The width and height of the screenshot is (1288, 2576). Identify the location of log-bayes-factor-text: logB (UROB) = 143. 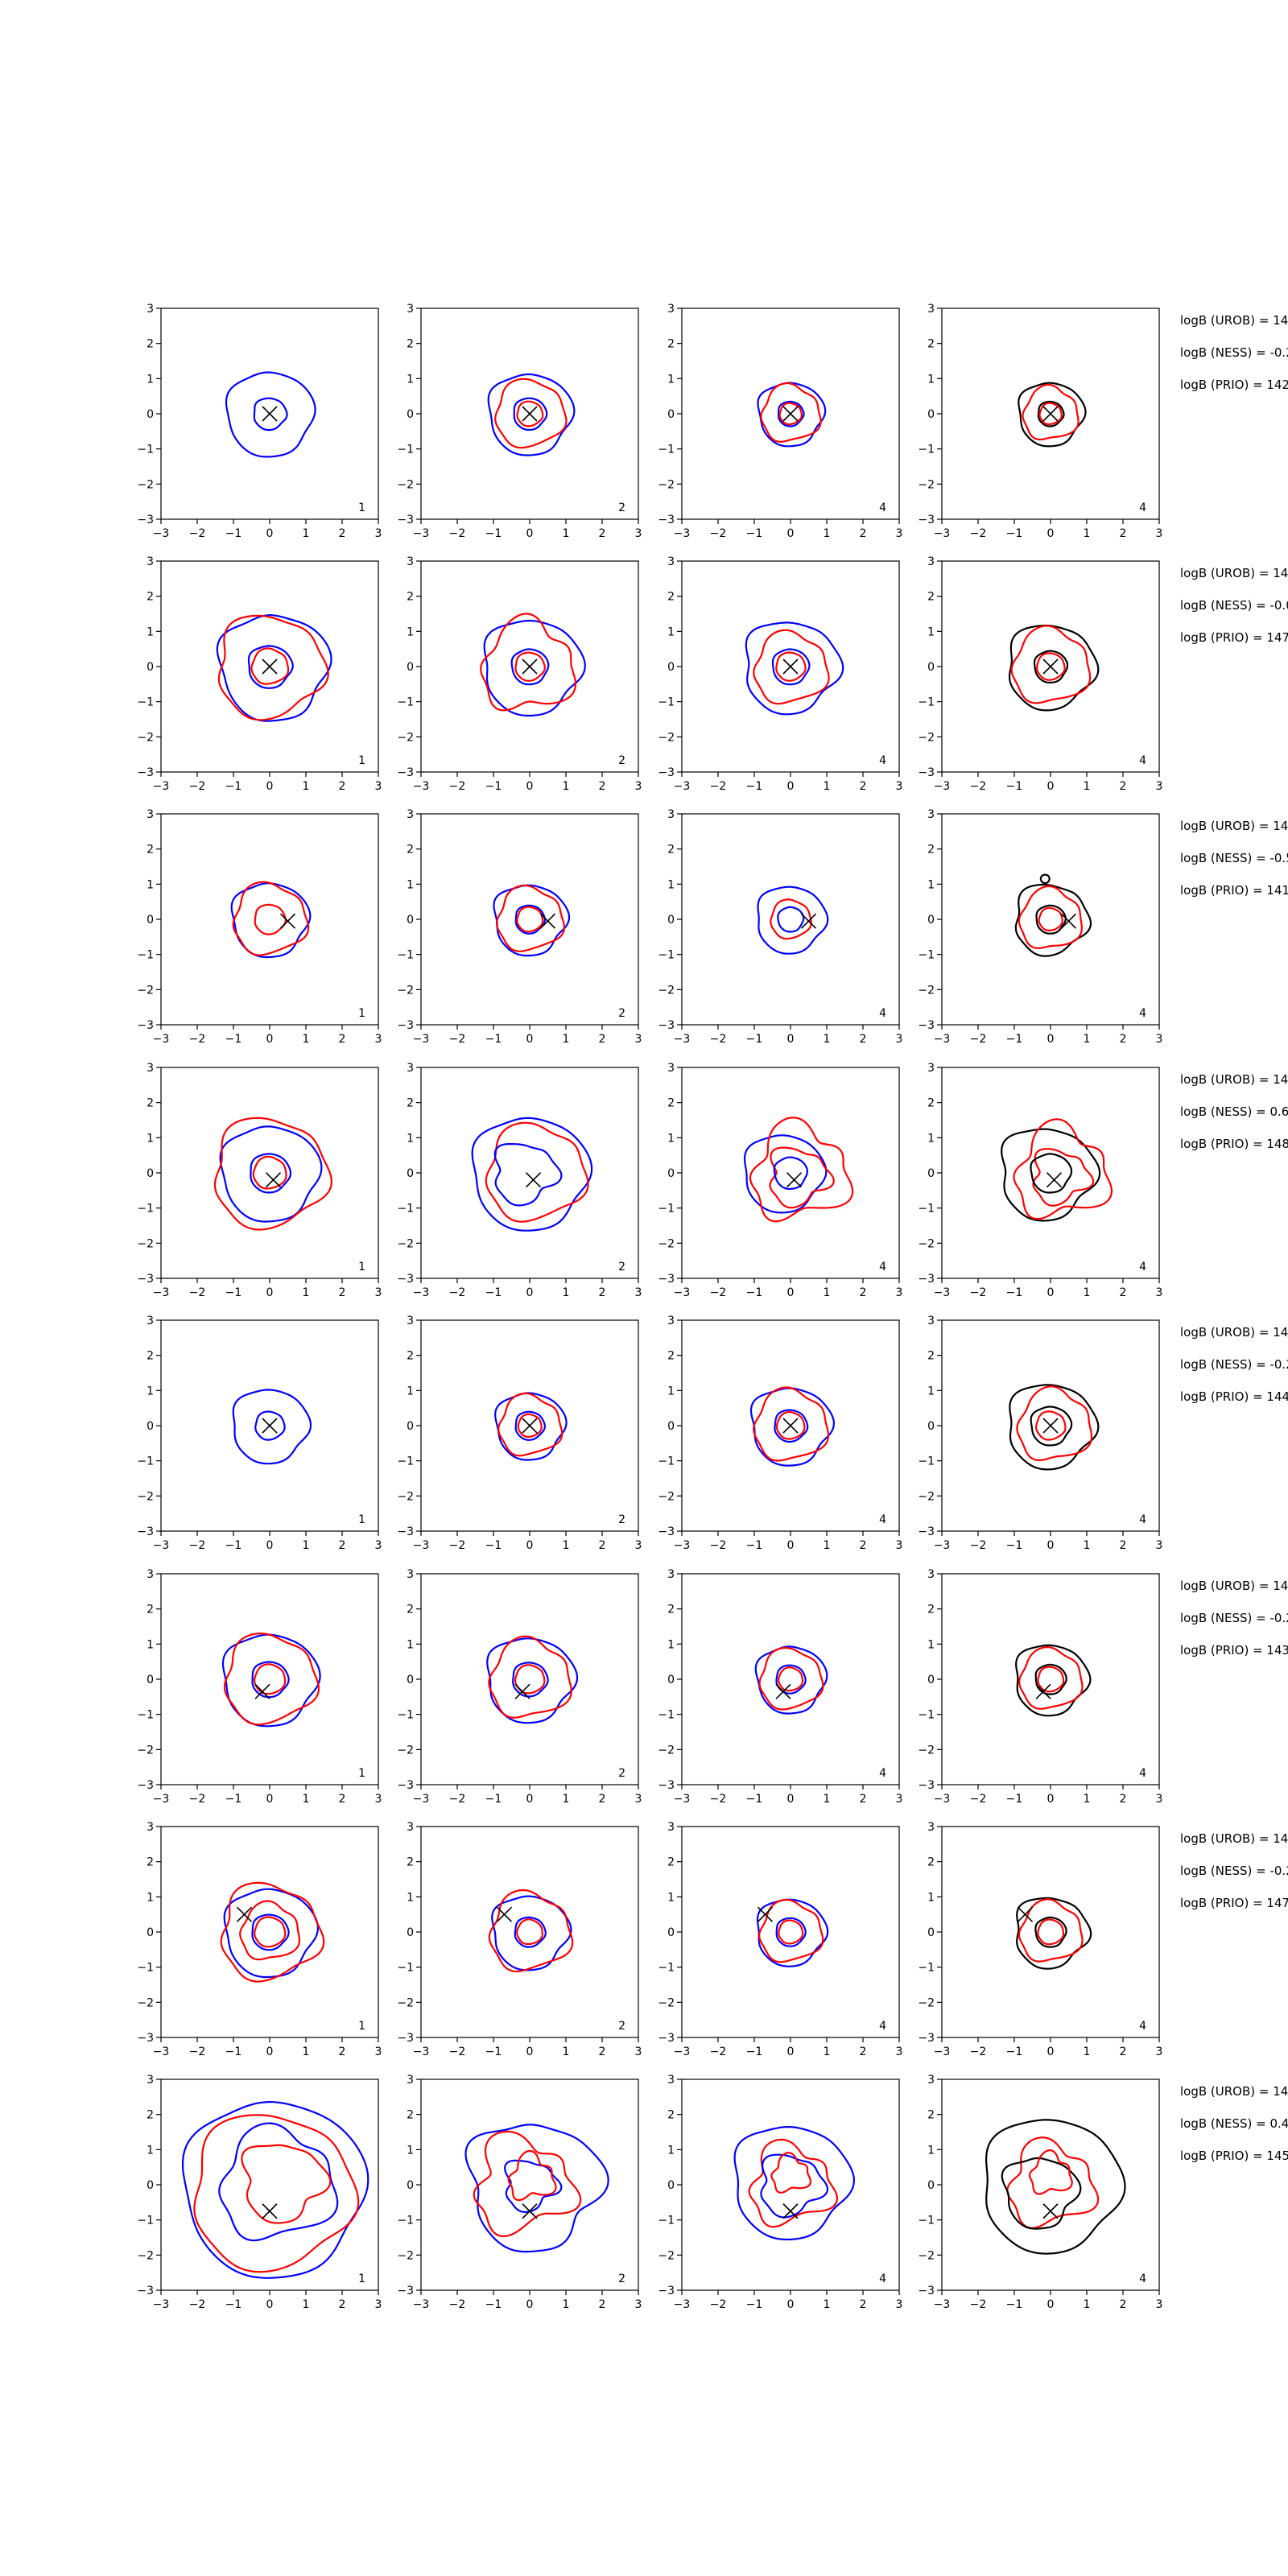
(1234, 1586).